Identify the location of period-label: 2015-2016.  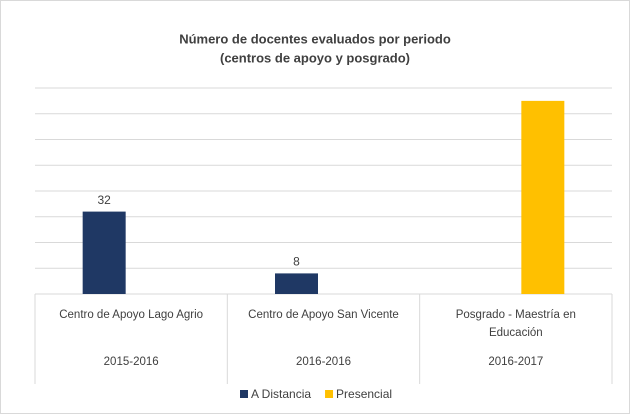
(131, 362).